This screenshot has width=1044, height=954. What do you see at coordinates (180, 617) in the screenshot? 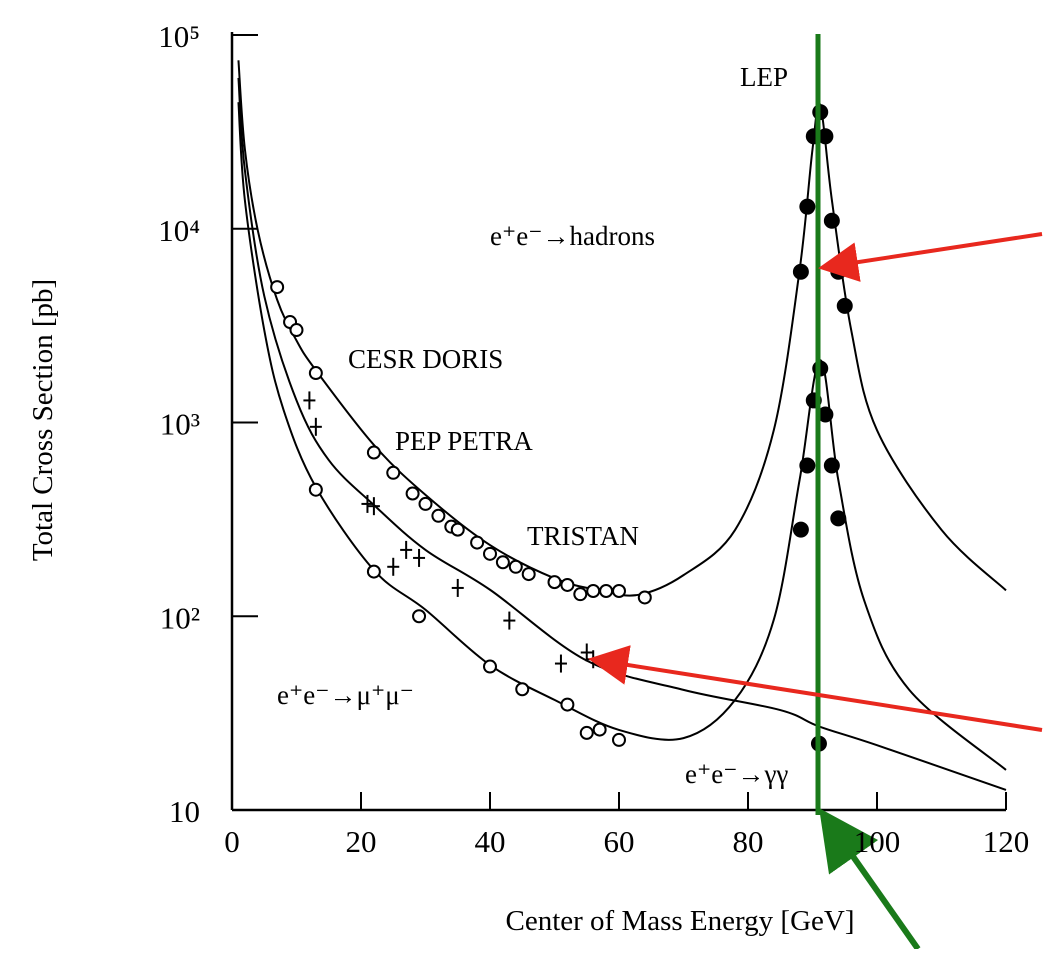
I see `y-tick-label: 10²` at bounding box center [180, 617].